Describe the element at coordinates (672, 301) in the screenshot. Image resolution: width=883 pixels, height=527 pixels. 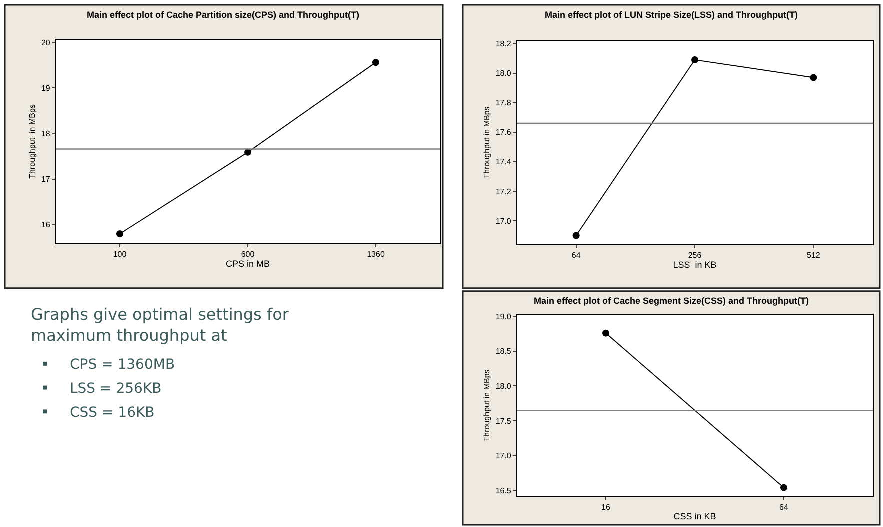
I see `chart-title: Main effect plot of Cache Segment Size(CSS) and Throughput(T)` at that location.